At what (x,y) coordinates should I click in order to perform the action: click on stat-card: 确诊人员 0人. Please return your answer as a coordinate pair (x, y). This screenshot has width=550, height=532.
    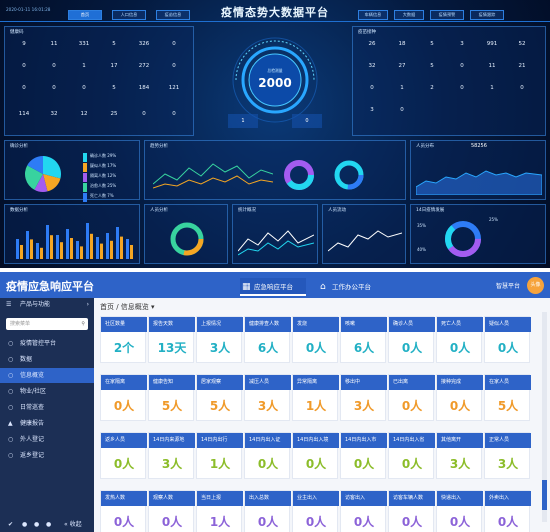
    Looking at the image, I should click on (411, 339).